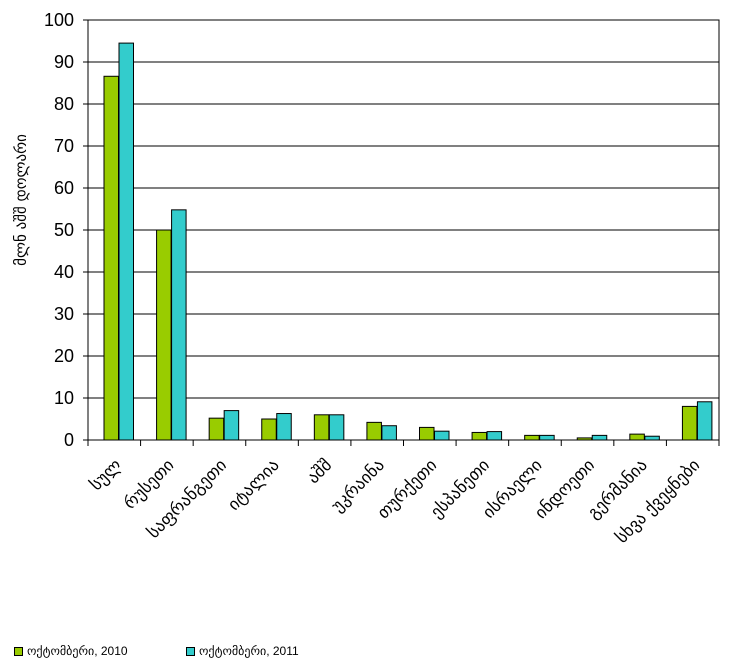 Image resolution: width=742 pixels, height=667 pixels. What do you see at coordinates (249, 651) in the screenshot?
I see `legend-label-2011: ოქტომბერი, 2011` at bounding box center [249, 651].